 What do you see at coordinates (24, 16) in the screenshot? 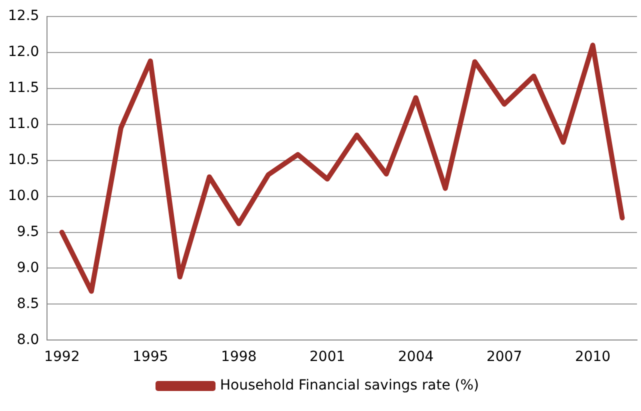
I see `y-tick-label: 12.5` at bounding box center [24, 16].